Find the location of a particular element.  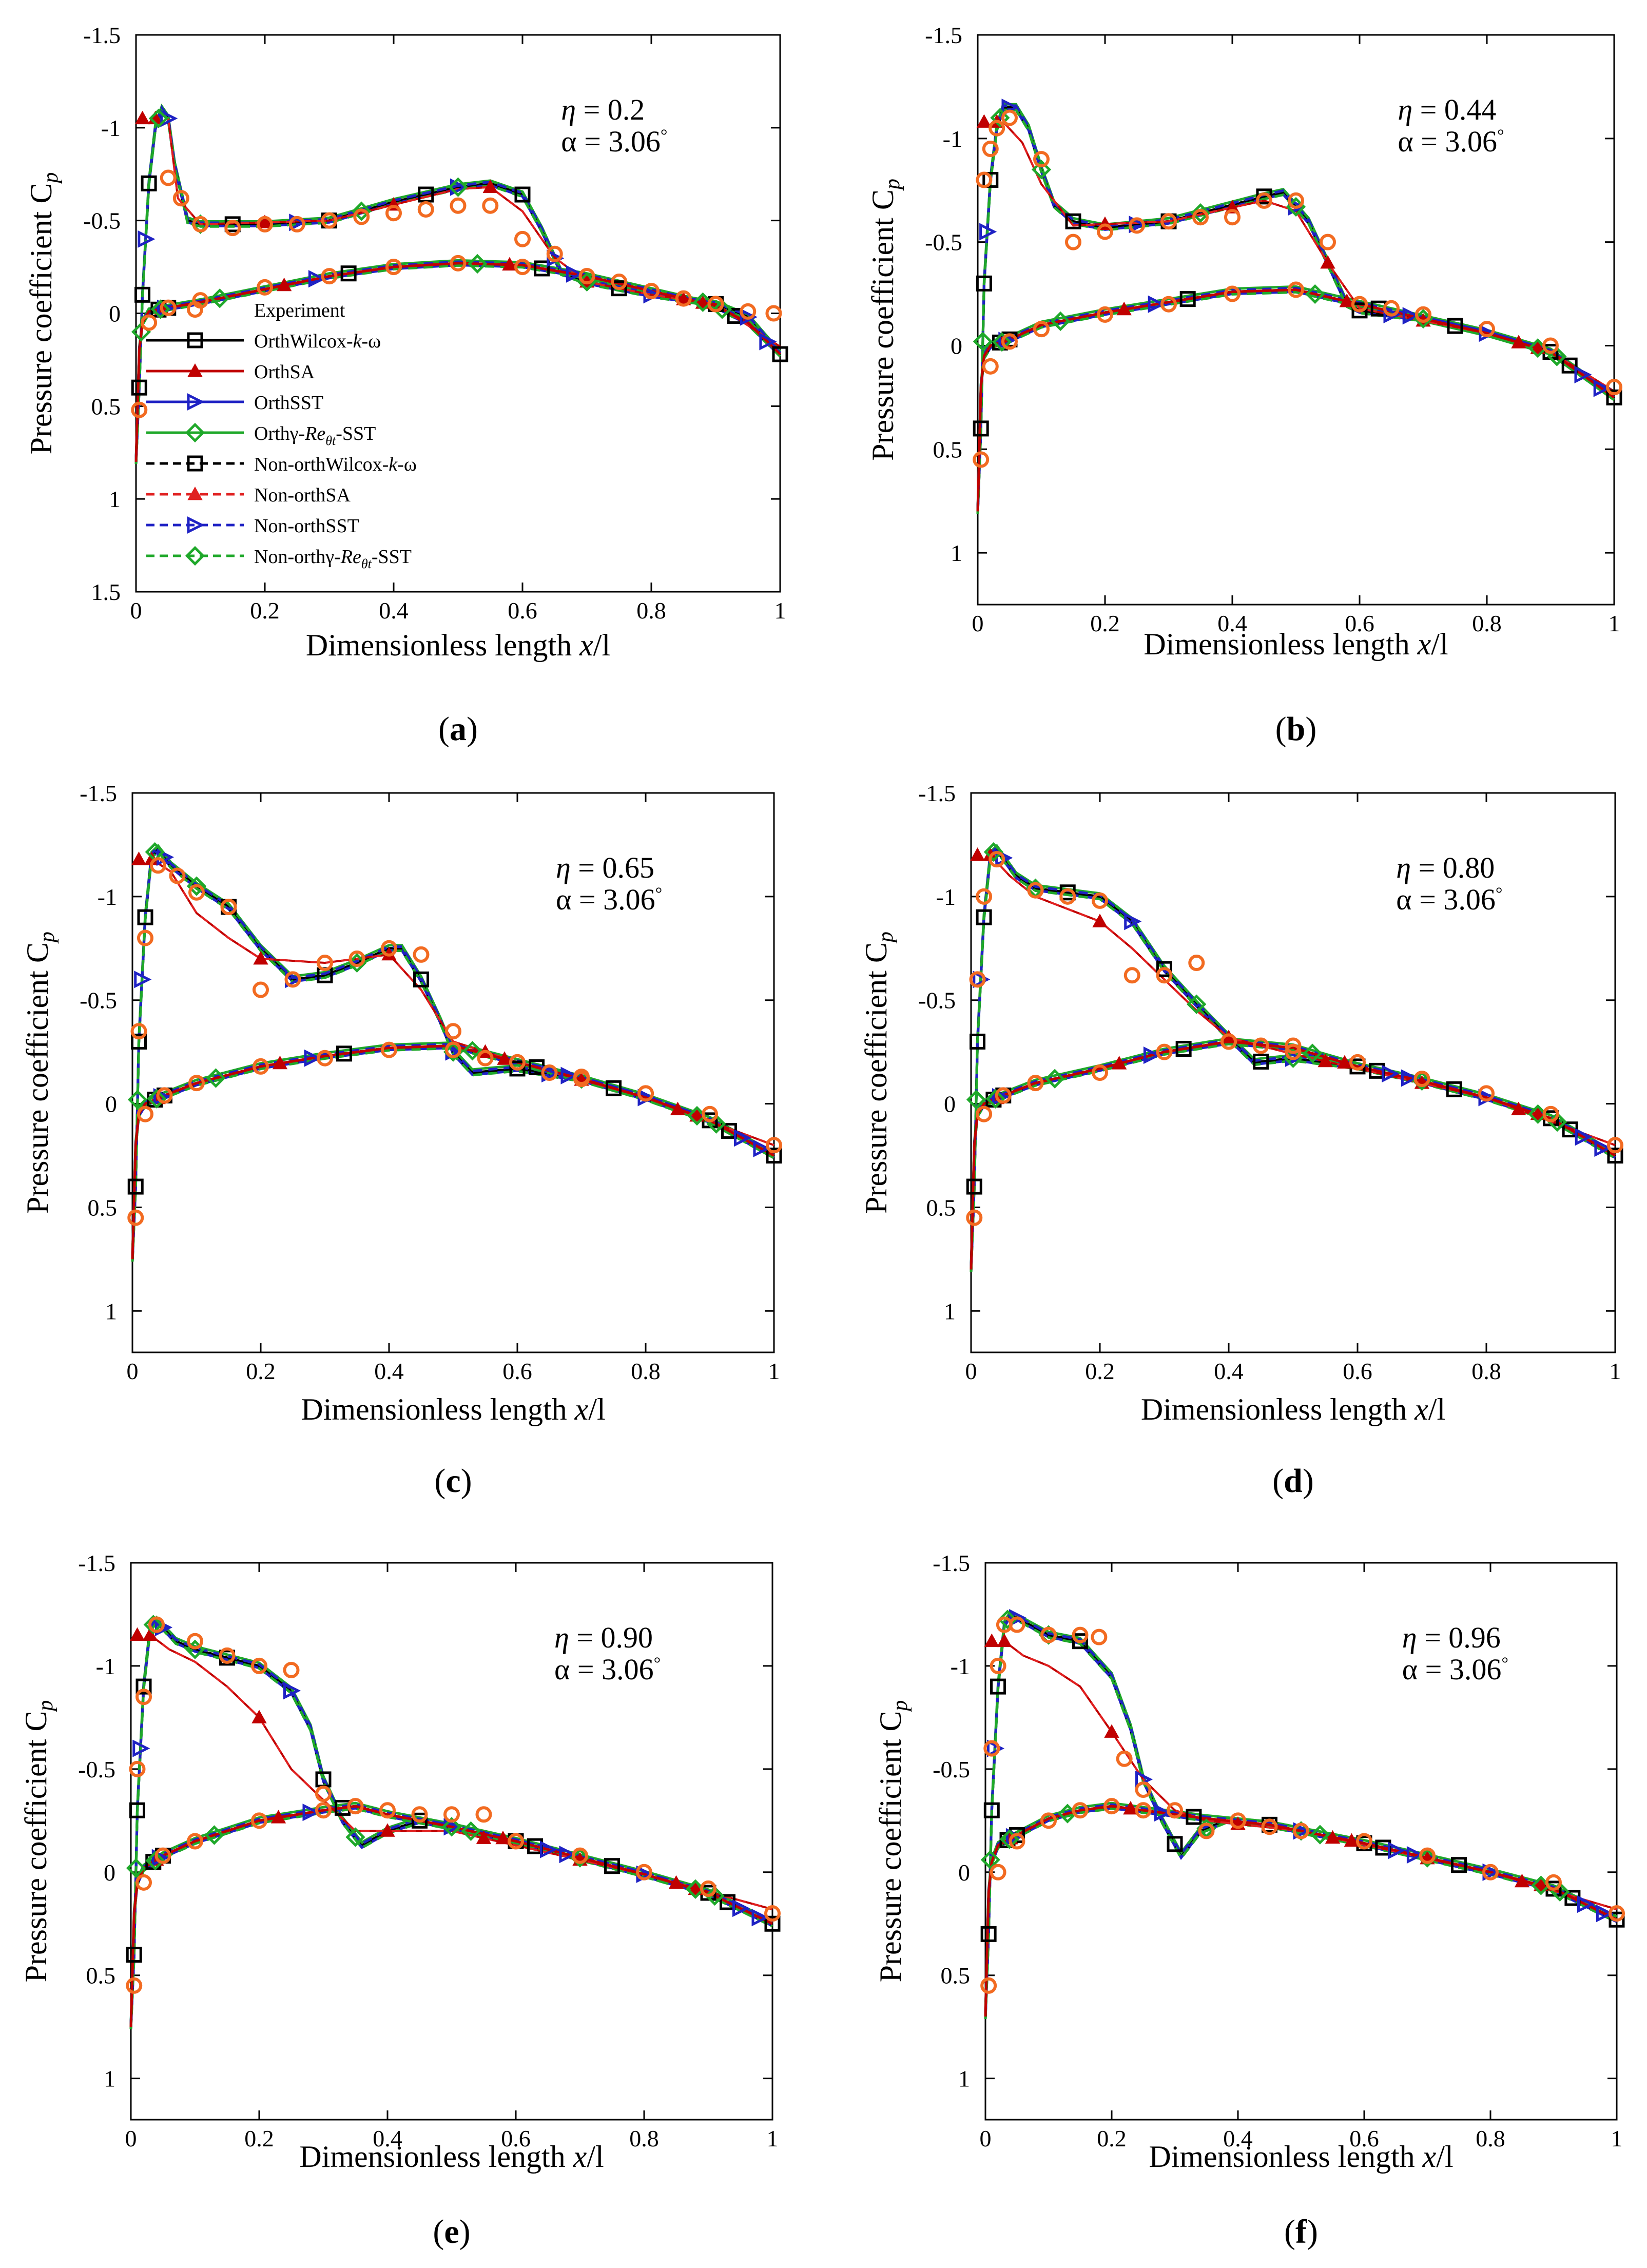

y-tick-label: -1.5 is located at coordinates (937, 793).